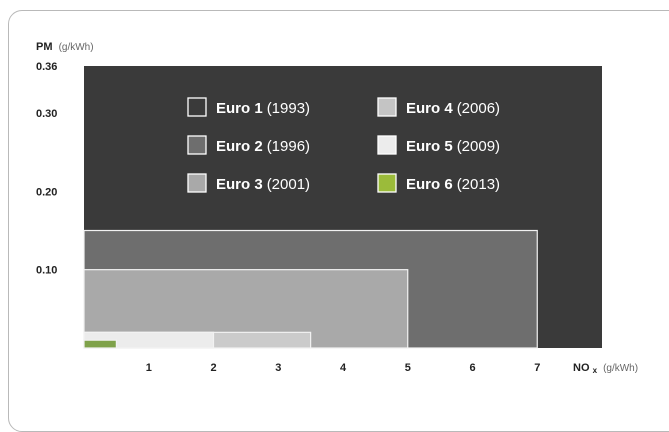  I want to click on x-tick-label: 4, so click(343, 368).